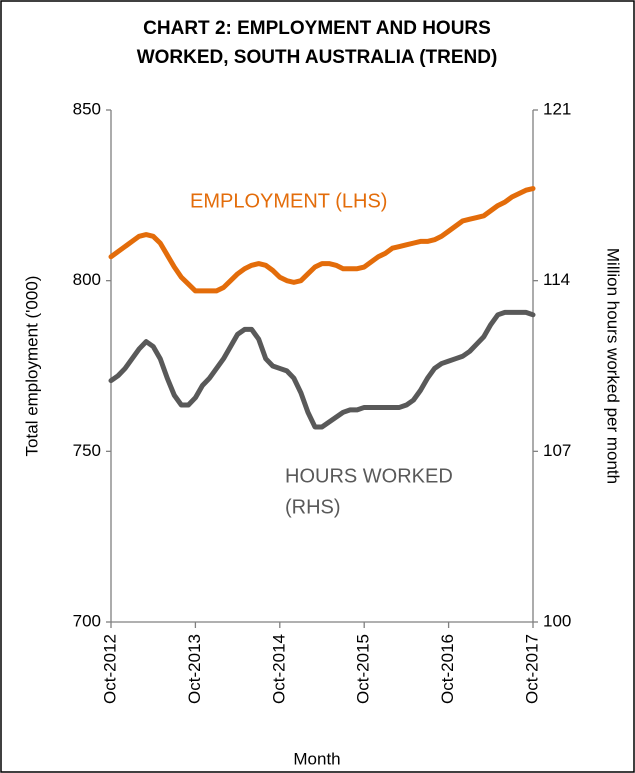 This screenshot has width=635, height=773. What do you see at coordinates (363, 669) in the screenshot?
I see `x-tick-label: Oct-2015` at bounding box center [363, 669].